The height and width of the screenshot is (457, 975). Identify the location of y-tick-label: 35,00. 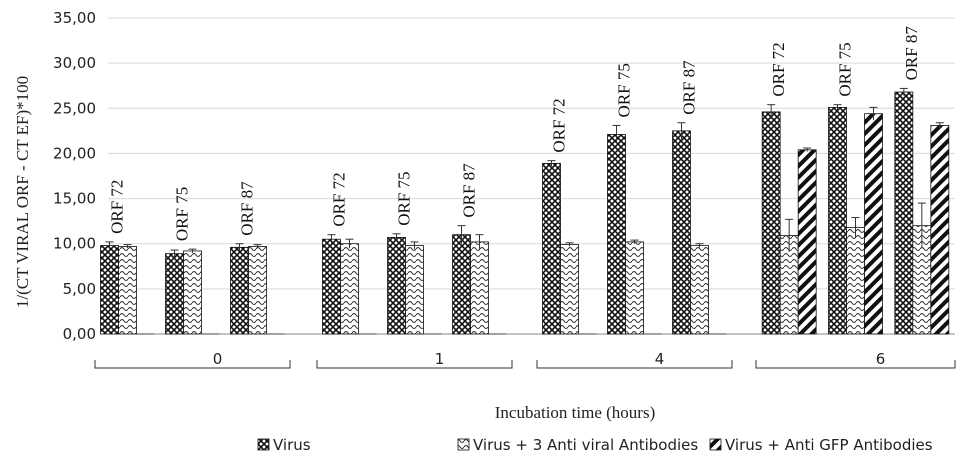
(74, 18).